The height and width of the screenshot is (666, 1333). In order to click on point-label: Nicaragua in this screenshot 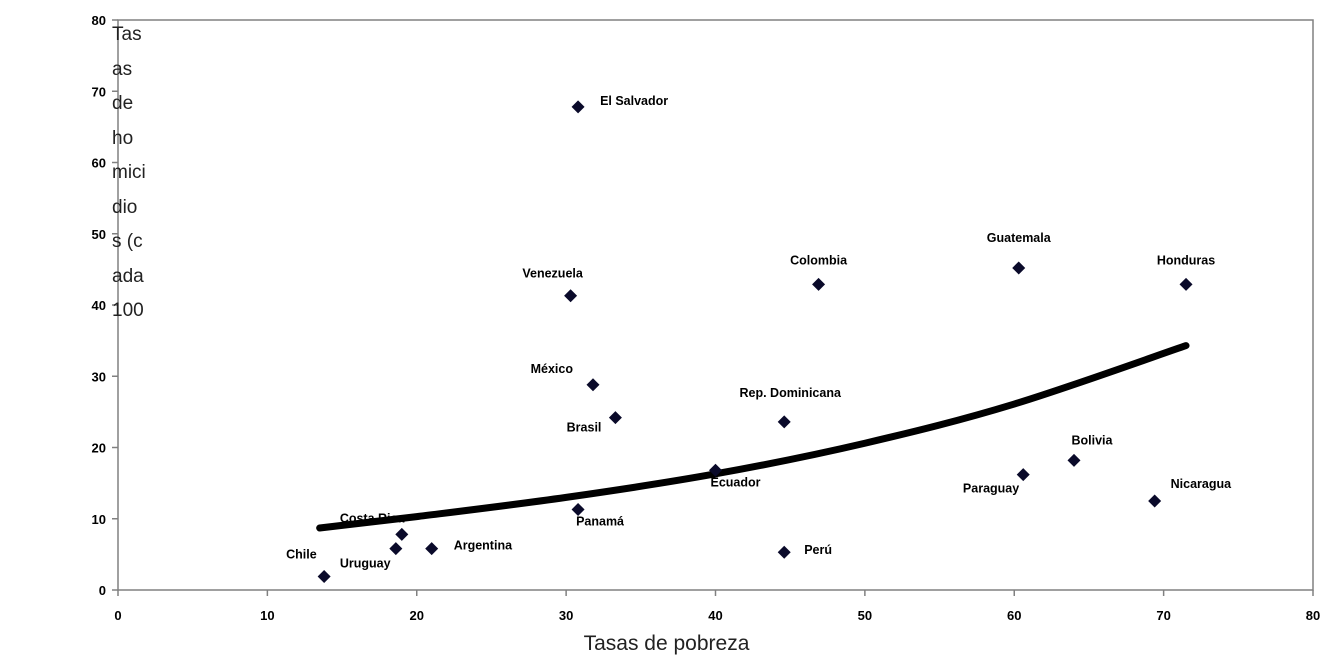, I will do `click(1201, 484)`.